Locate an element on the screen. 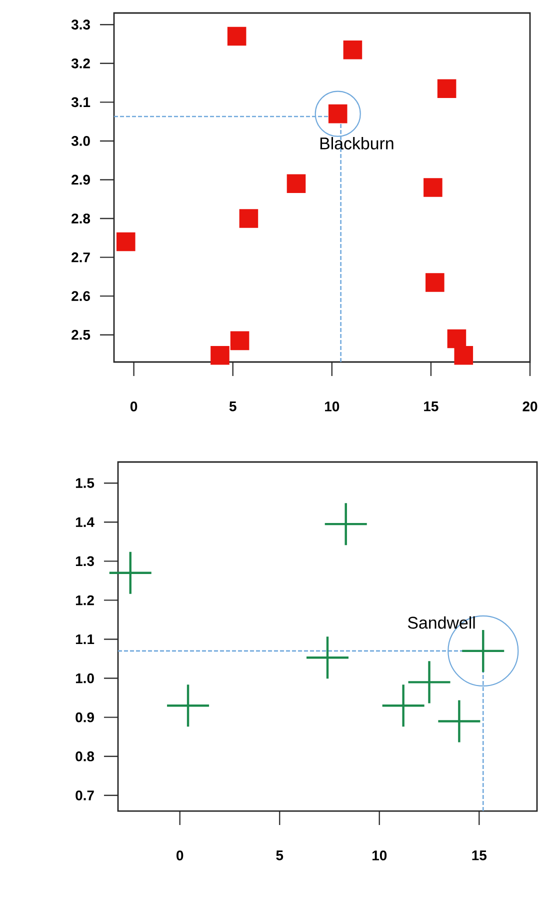 Image resolution: width=556 pixels, height=903 pixels. y-tick-label: 3.2 is located at coordinates (80, 63).